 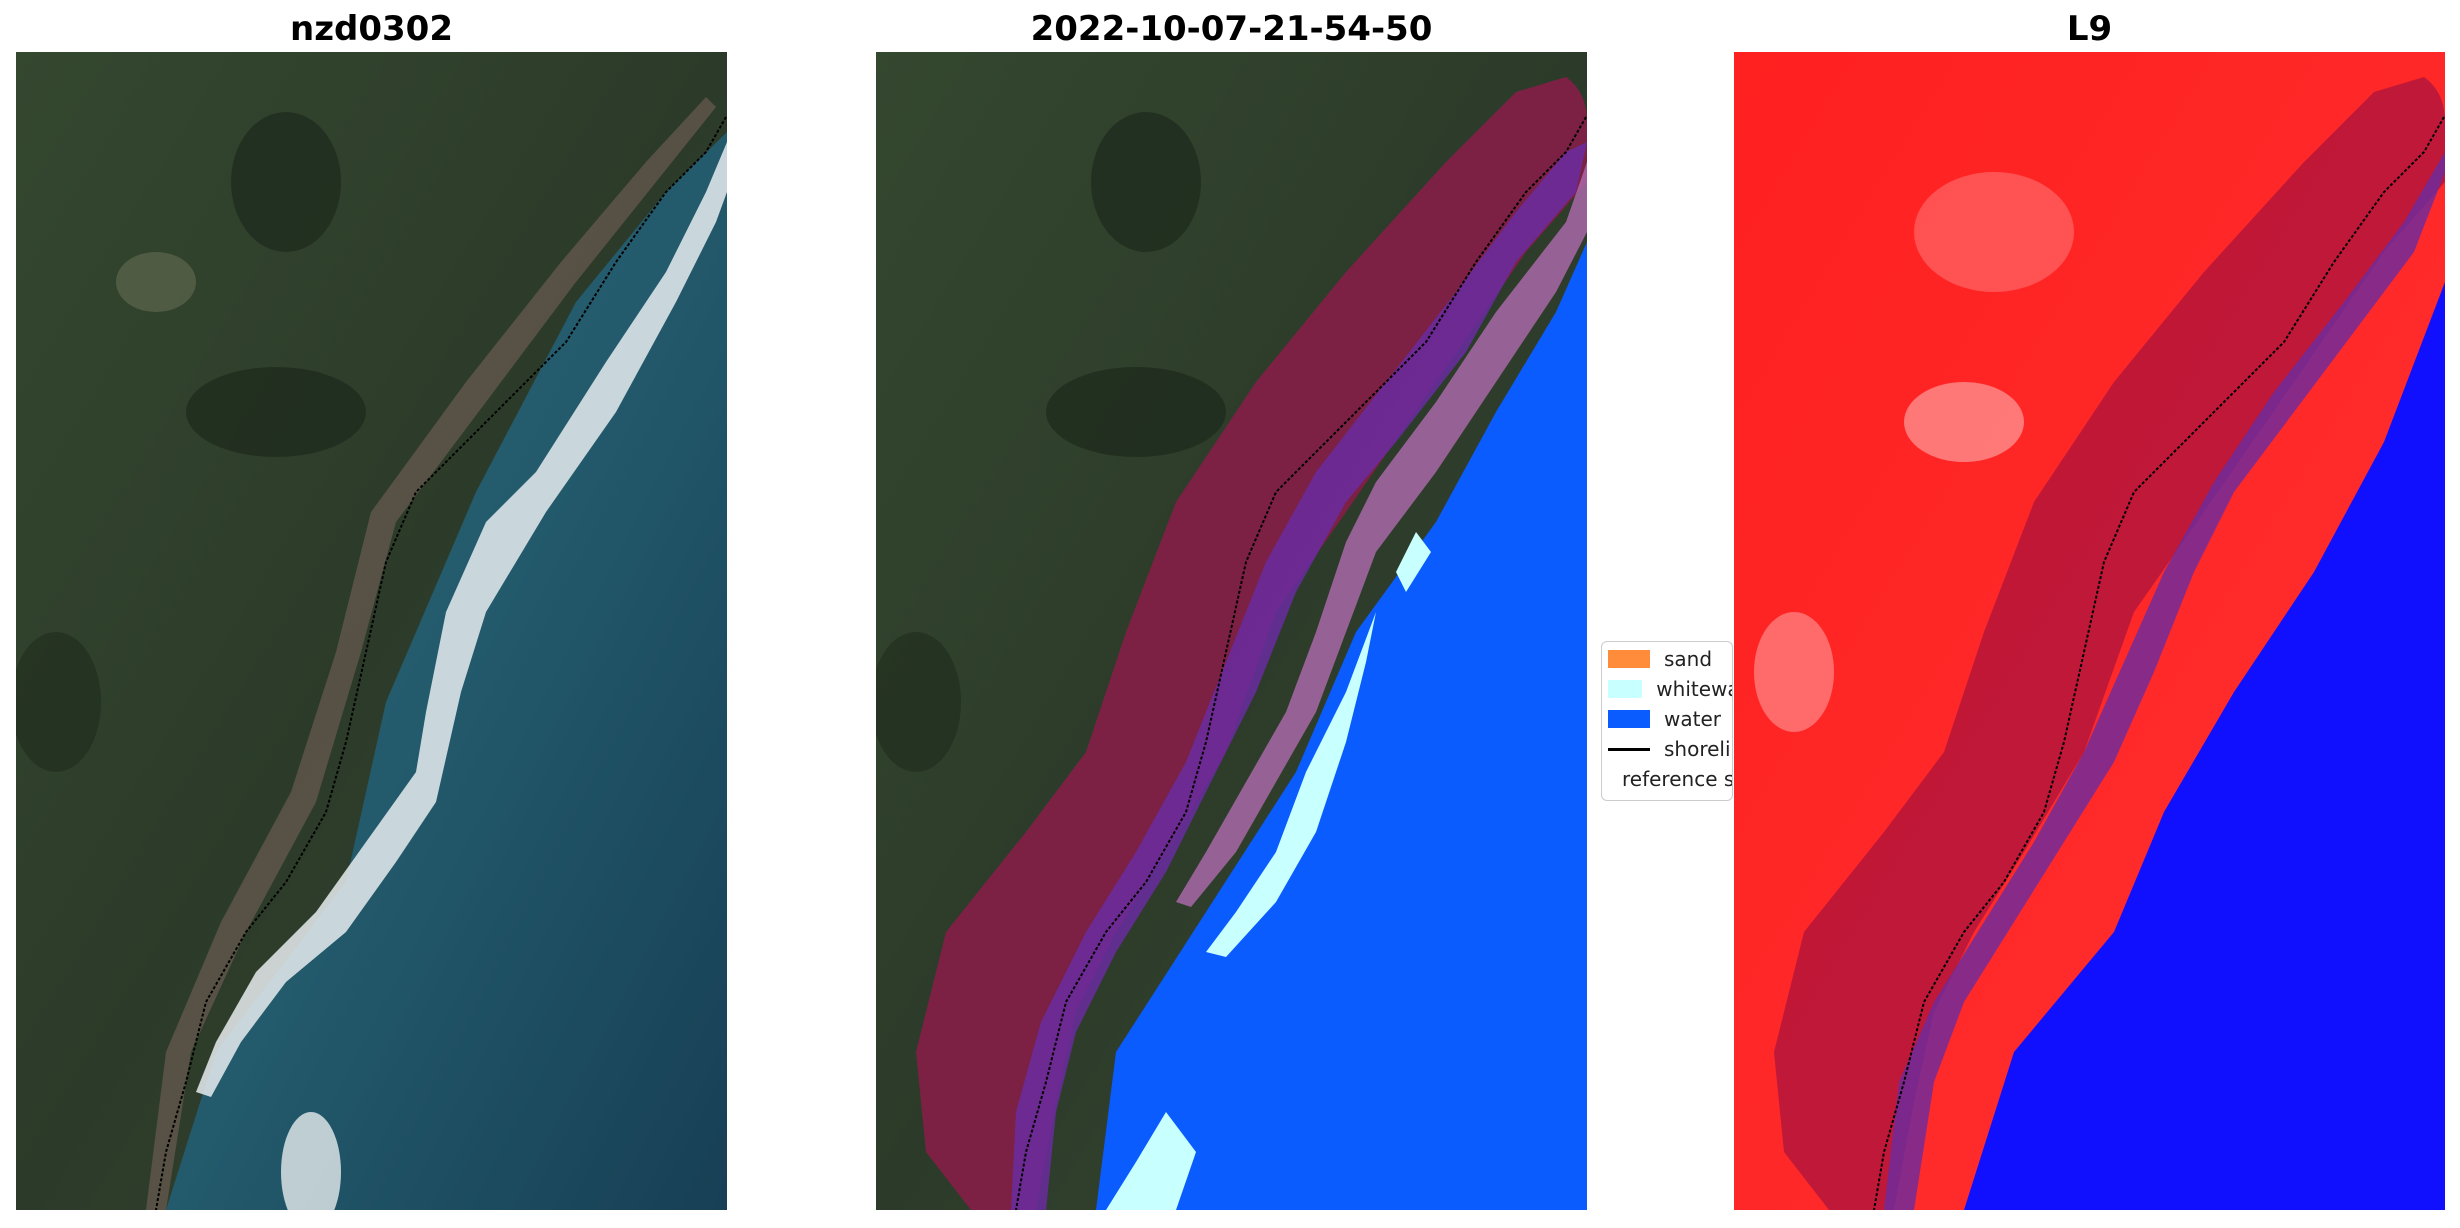 What do you see at coordinates (1231, 29) in the screenshot?
I see `panel-title-classified: 2022-10-07-21-54-50` at bounding box center [1231, 29].